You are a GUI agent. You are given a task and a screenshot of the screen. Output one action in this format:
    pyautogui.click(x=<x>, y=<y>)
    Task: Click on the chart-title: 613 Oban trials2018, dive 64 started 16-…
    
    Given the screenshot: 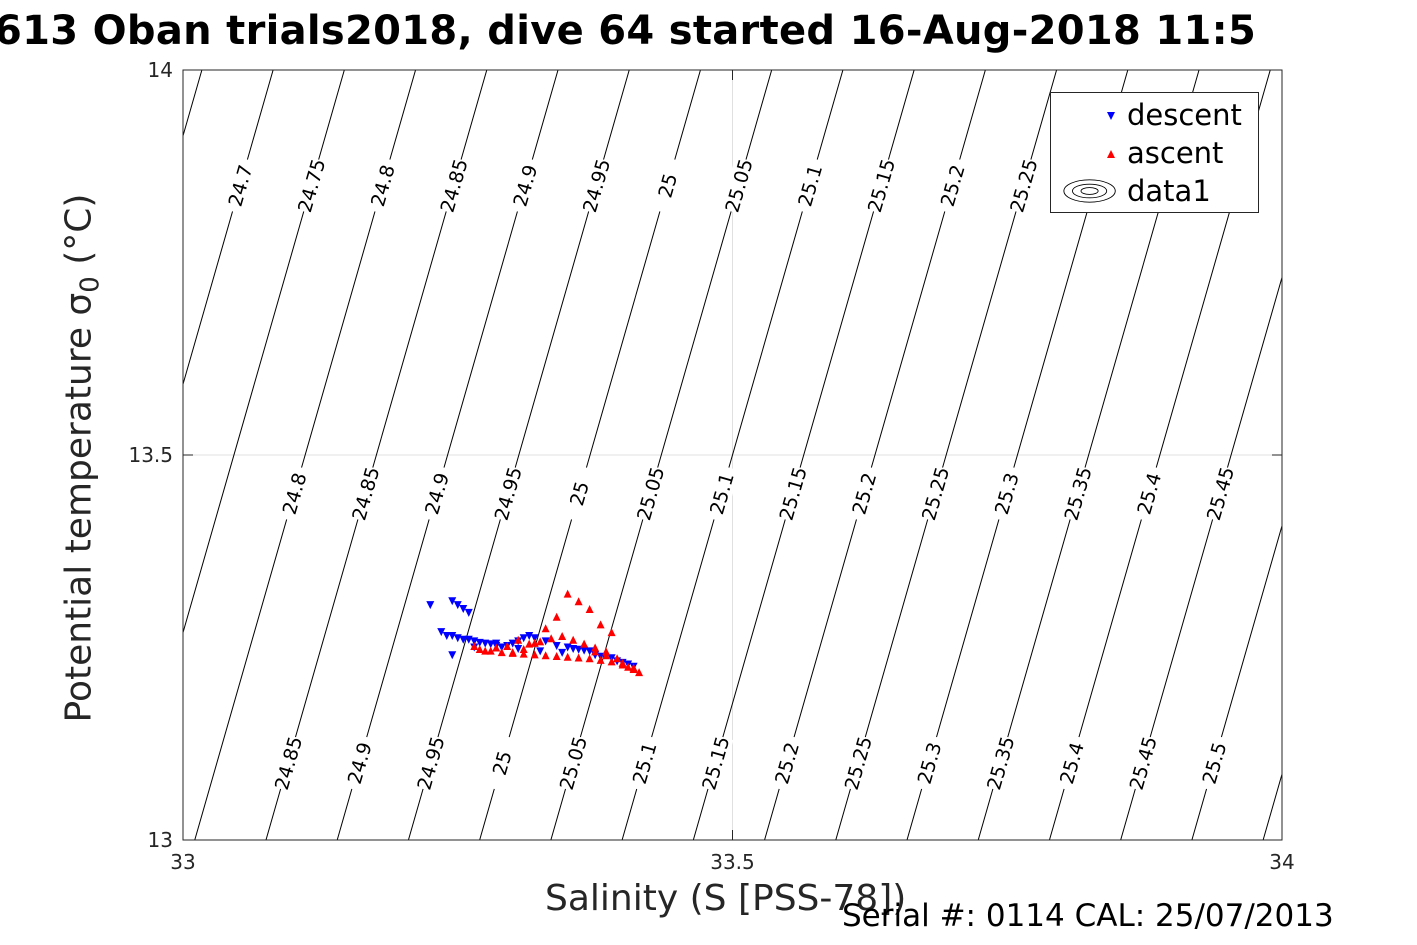 What is the action you would take?
    pyautogui.click(x=708, y=30)
    